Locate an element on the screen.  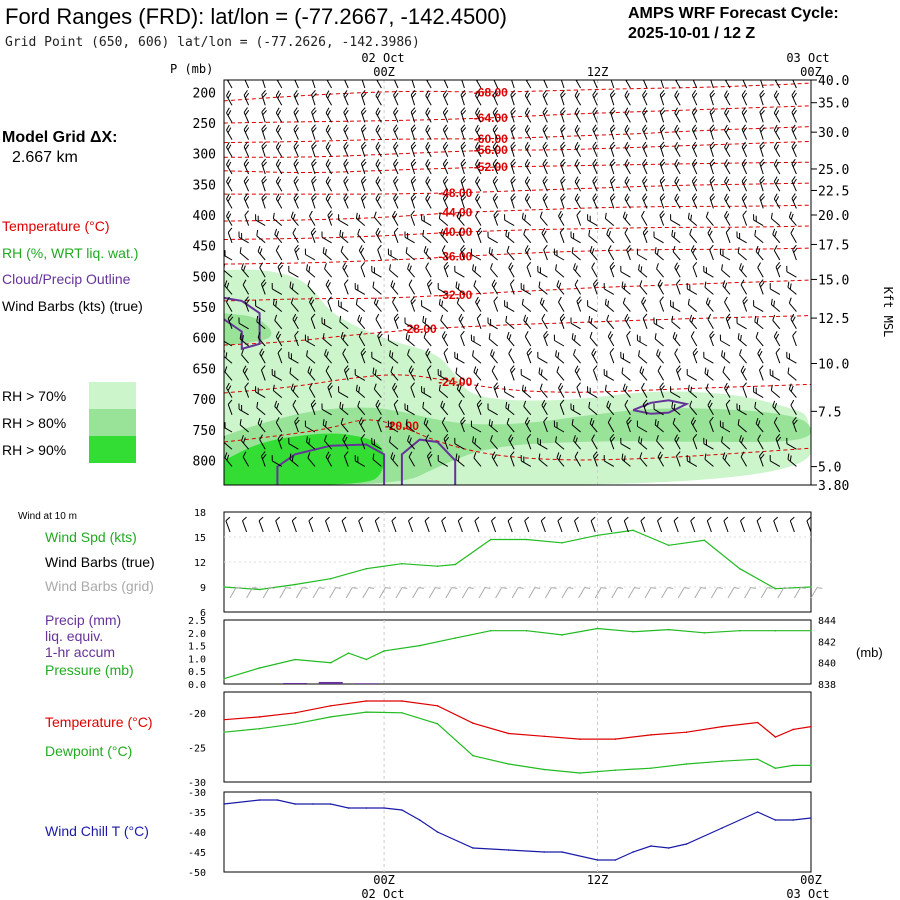
temperature-series-label: Temperature (°C) is located at coordinates (99, 722).